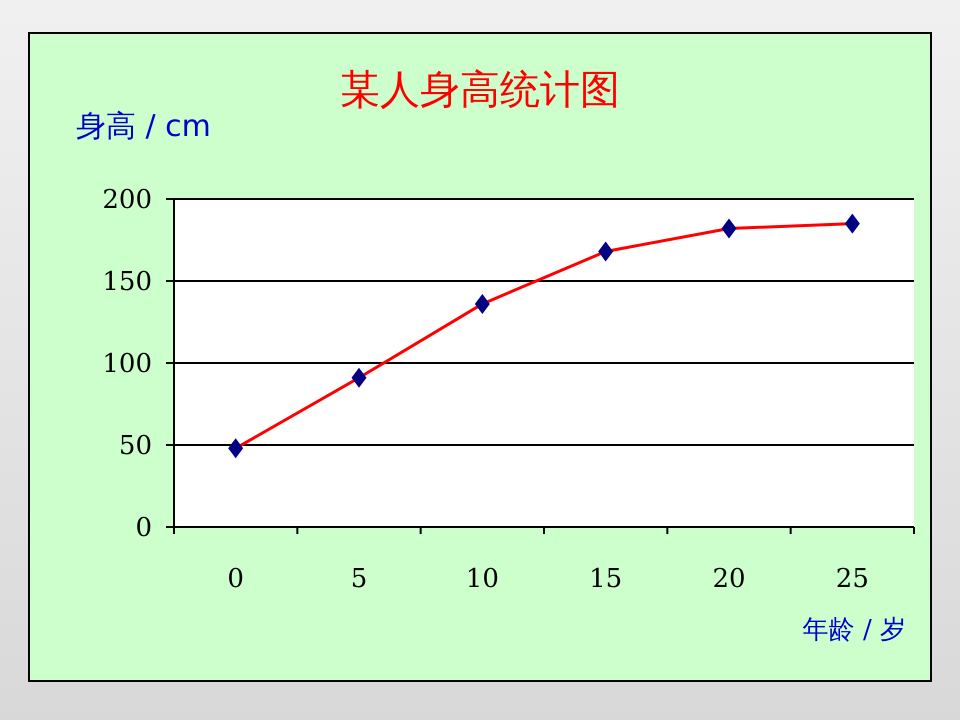 The width and height of the screenshot is (960, 720). What do you see at coordinates (729, 579) in the screenshot?
I see `x-tick-label: 20` at bounding box center [729, 579].